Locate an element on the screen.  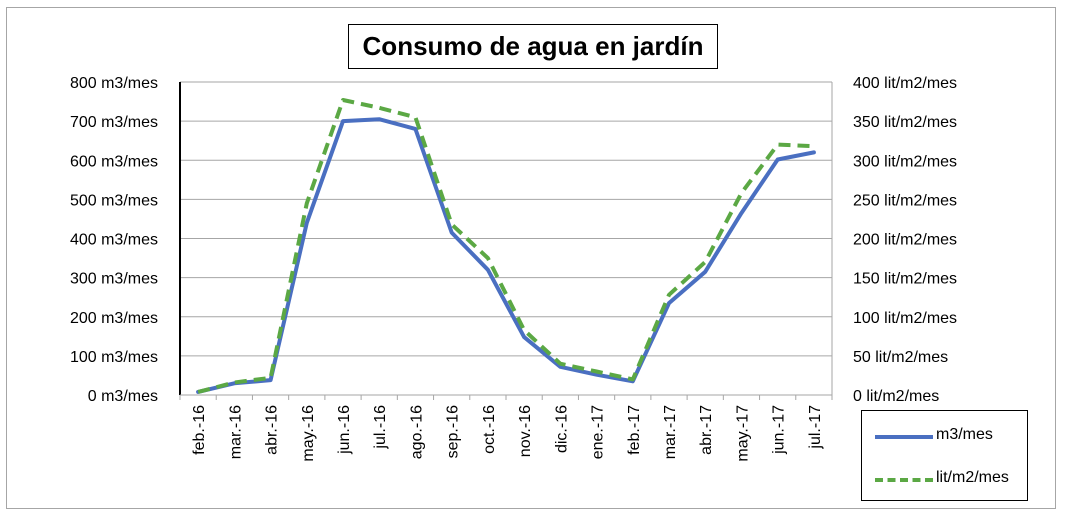
x-tick-label: dic.-16 is located at coordinates (561, 429).